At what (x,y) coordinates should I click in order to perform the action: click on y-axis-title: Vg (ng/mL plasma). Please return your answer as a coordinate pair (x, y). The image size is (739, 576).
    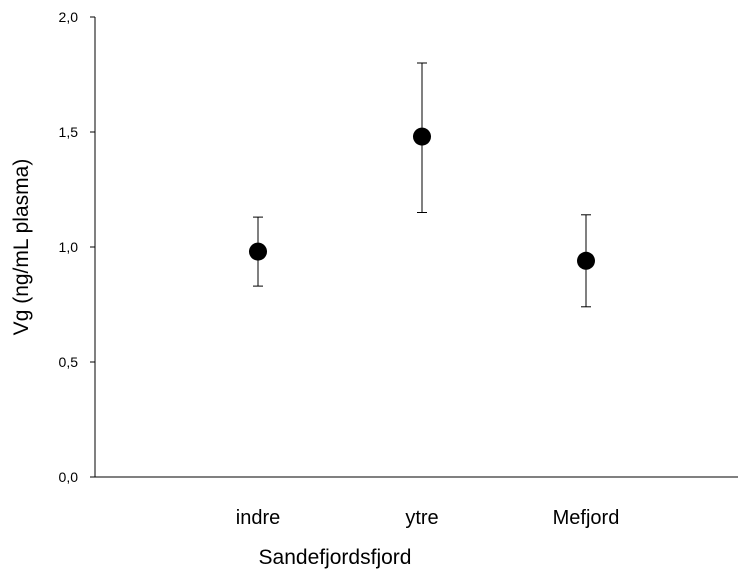
    Looking at the image, I should click on (21, 247).